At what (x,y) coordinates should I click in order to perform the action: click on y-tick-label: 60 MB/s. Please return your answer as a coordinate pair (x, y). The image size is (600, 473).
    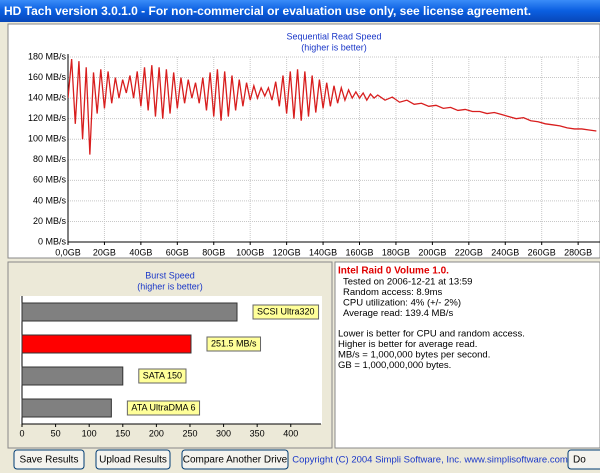
    Looking at the image, I should click on (50, 180).